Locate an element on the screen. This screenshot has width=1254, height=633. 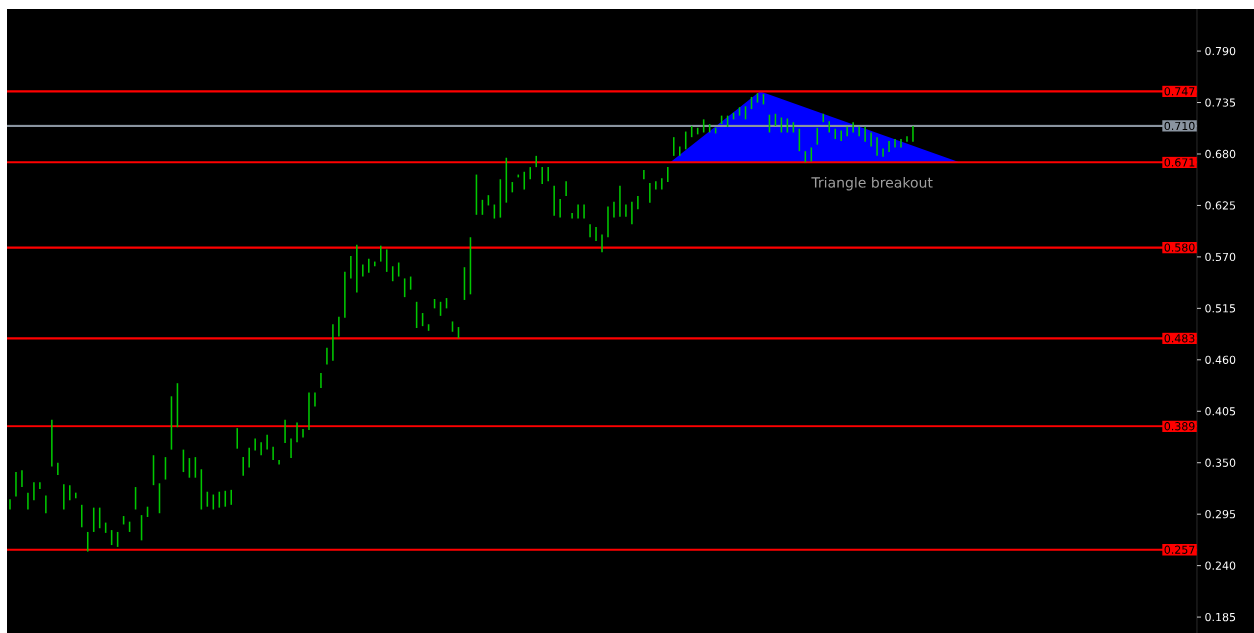
y-tick-label: 0.790 is located at coordinates (1220, 51).